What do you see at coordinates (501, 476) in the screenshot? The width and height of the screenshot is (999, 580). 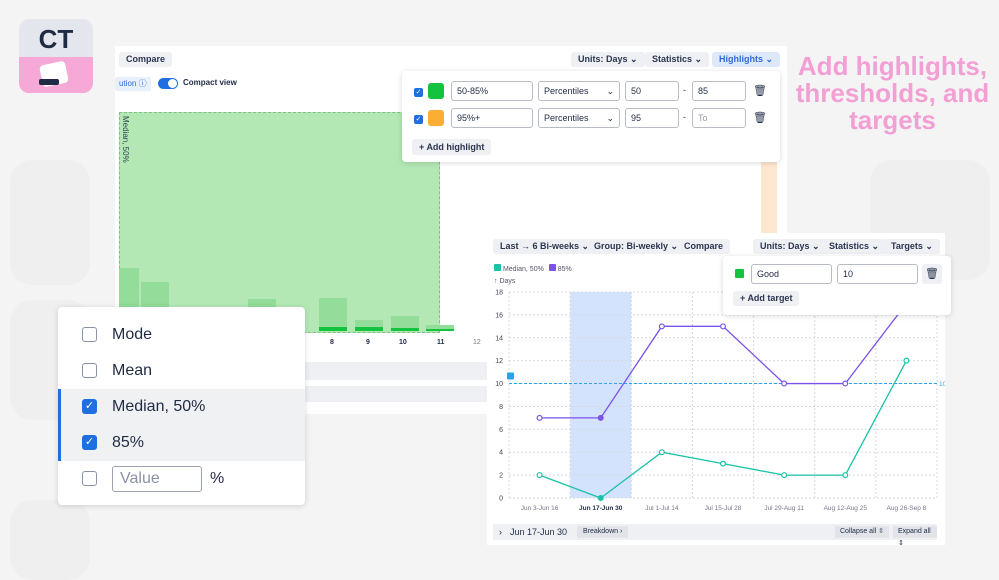 I see `y-tick-label: 2` at bounding box center [501, 476].